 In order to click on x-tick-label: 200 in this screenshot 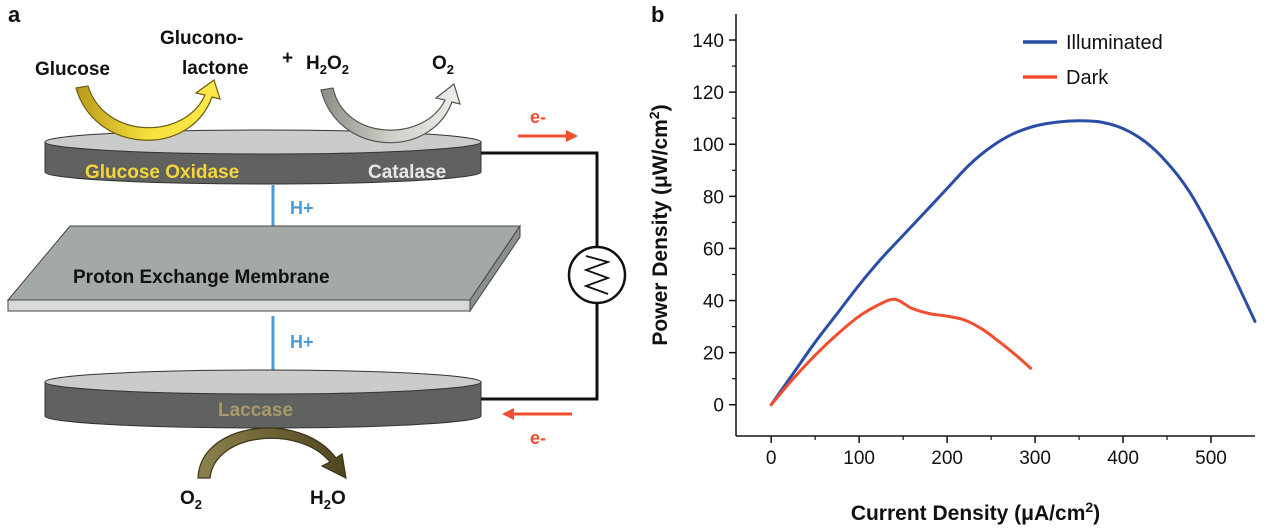, I will do `click(947, 458)`.